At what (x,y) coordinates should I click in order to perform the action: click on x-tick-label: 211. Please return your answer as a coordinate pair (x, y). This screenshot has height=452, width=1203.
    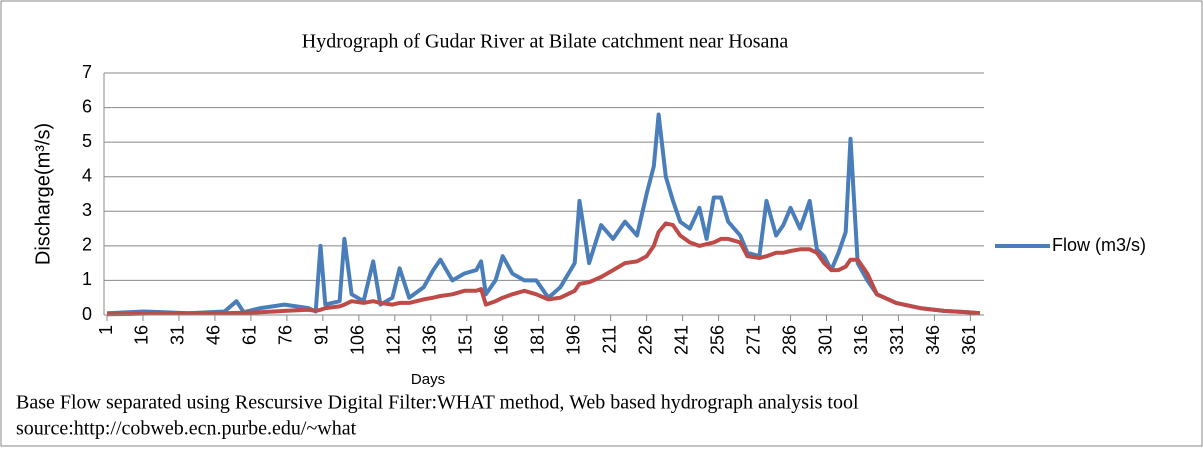
    Looking at the image, I should click on (609, 339).